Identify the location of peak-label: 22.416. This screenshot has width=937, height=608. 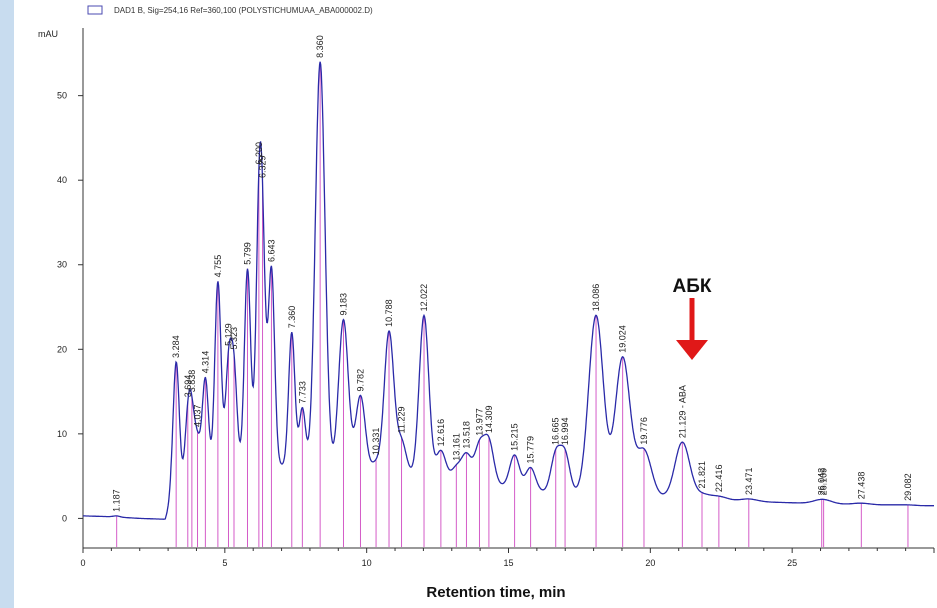
(719, 479).